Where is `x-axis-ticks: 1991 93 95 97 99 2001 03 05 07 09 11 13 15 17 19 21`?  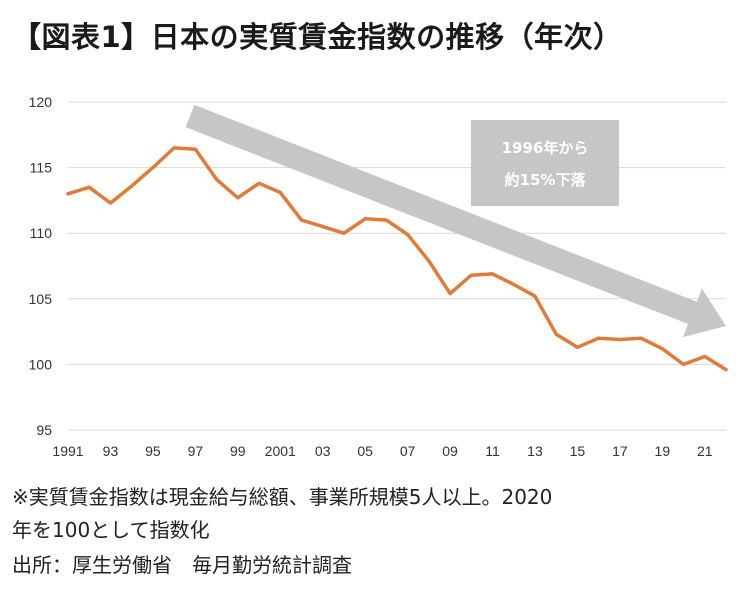 x-axis-ticks: 1991 93 95 97 99 2001 03 05 07 09 11 13 15 17 19 21 is located at coordinates (382, 451).